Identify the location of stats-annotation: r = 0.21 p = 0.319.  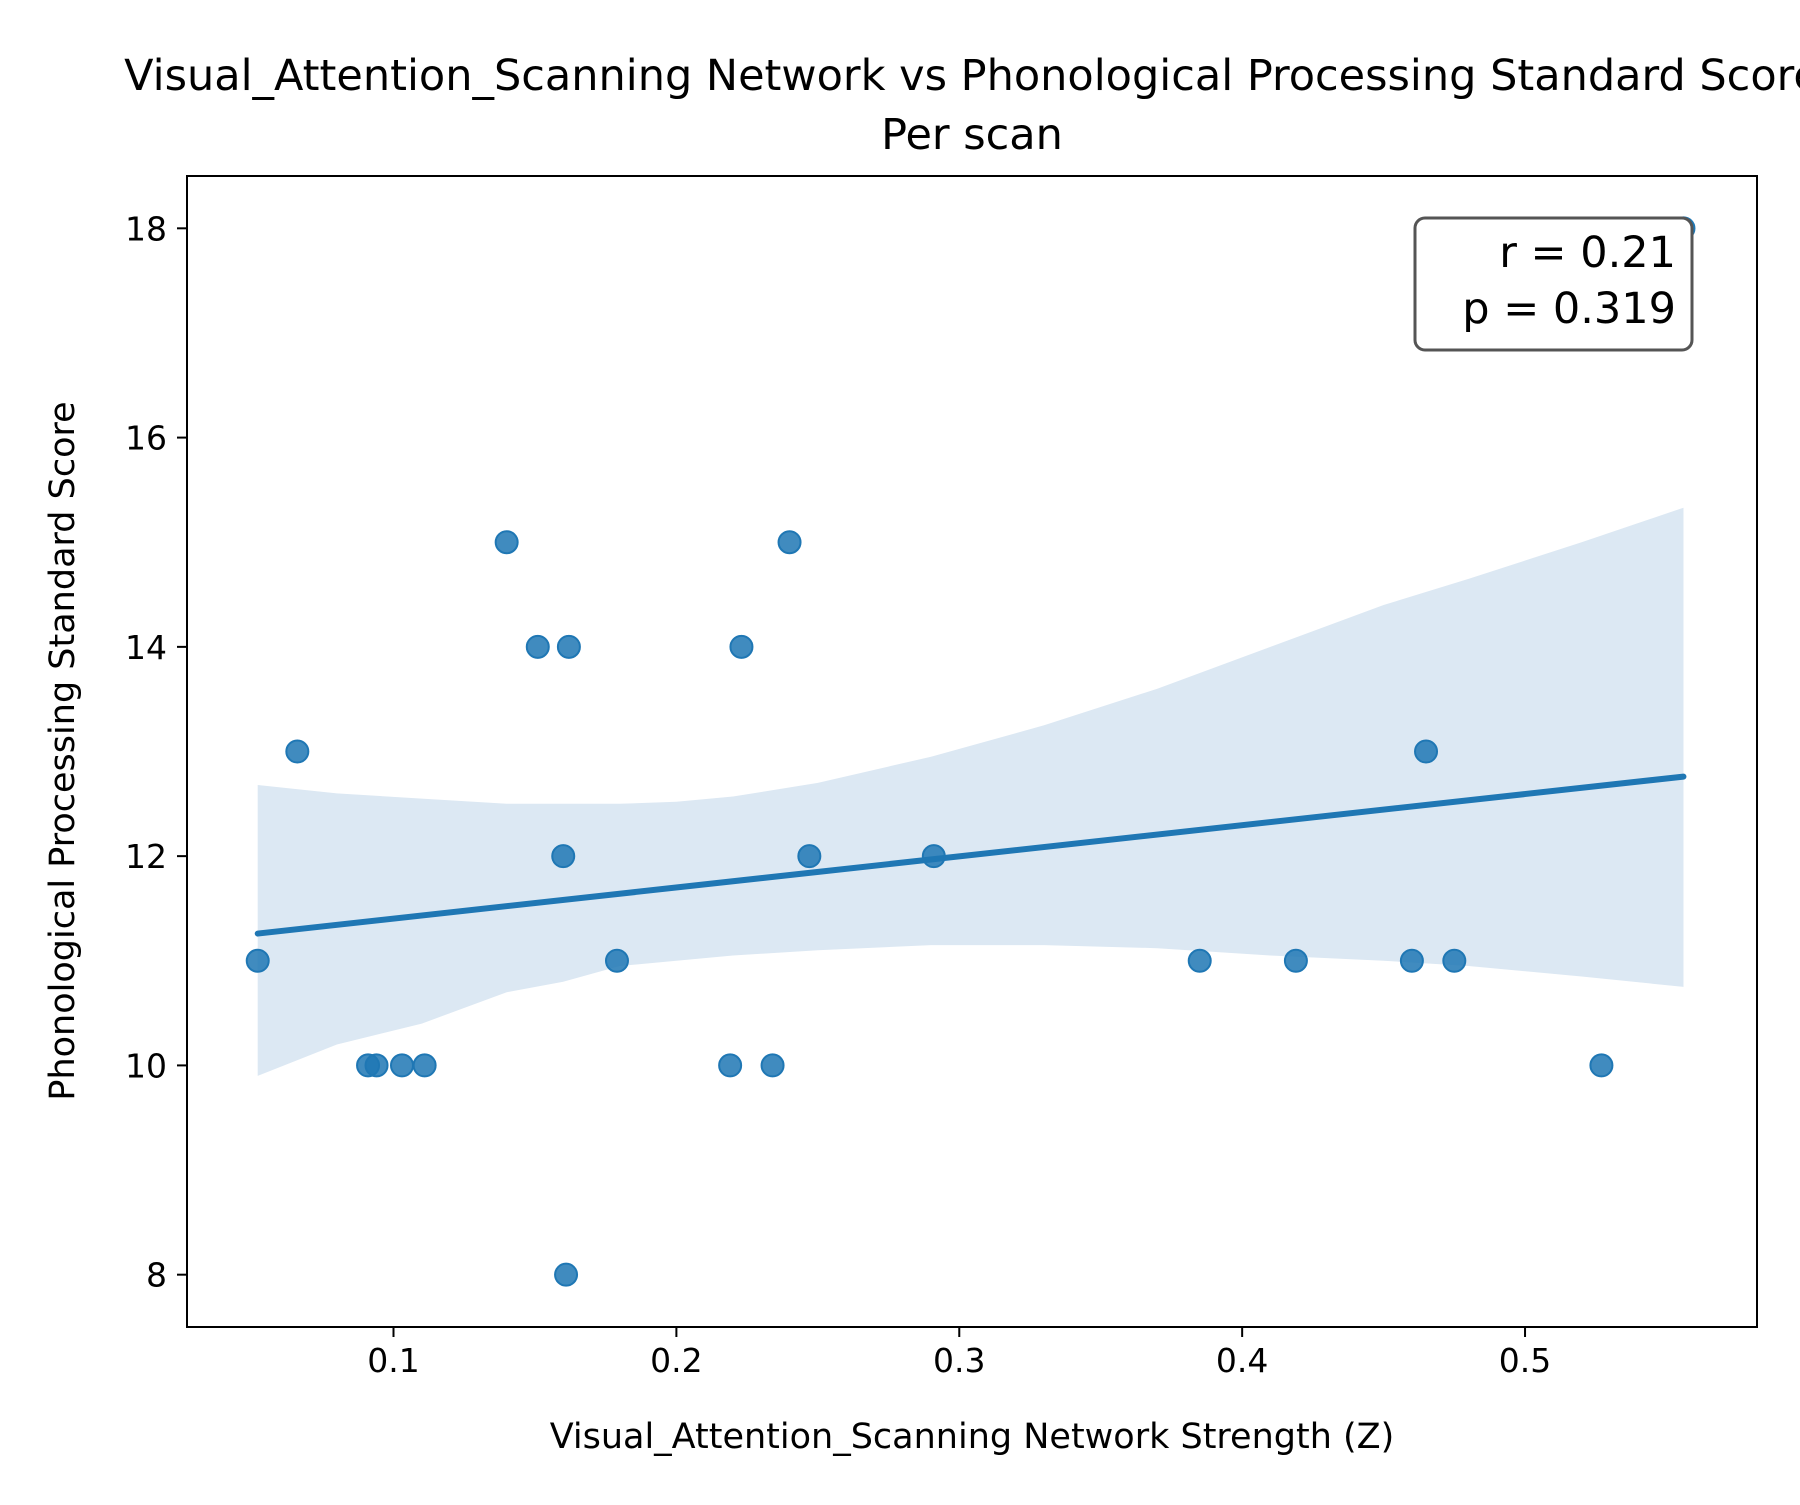
(1553, 284).